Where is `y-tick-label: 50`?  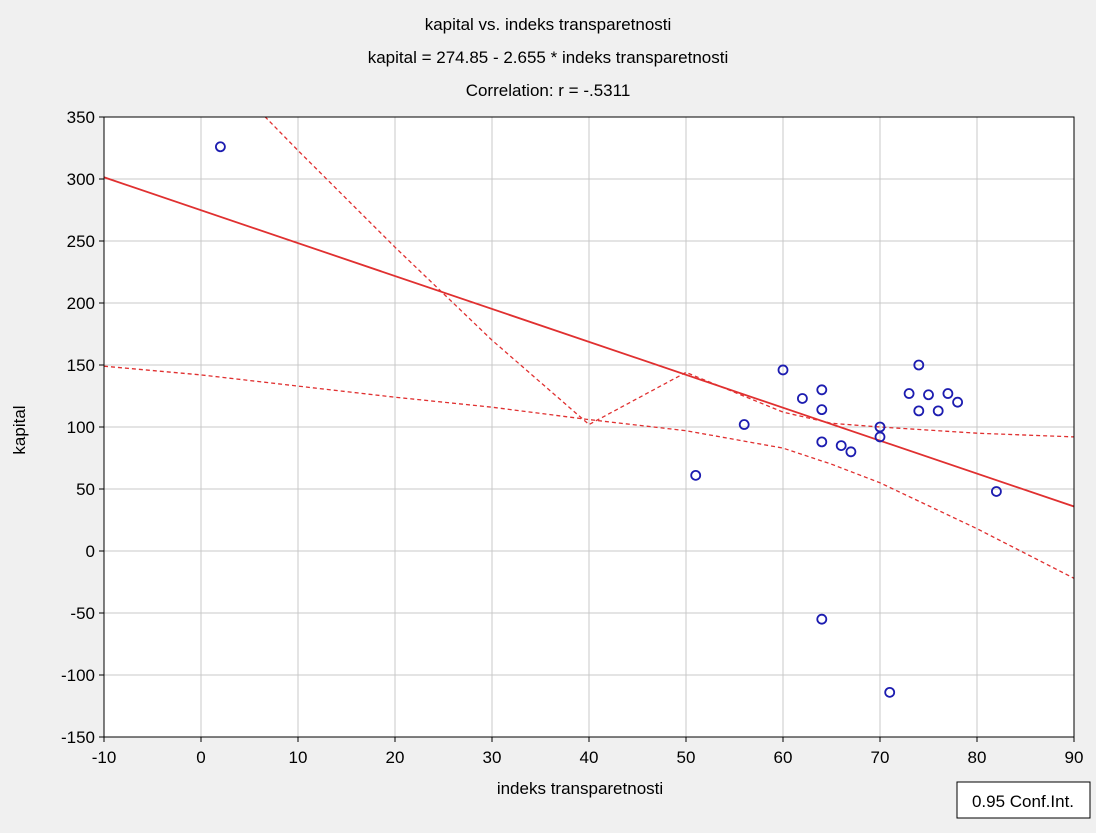
y-tick-label: 50 is located at coordinates (85, 489).